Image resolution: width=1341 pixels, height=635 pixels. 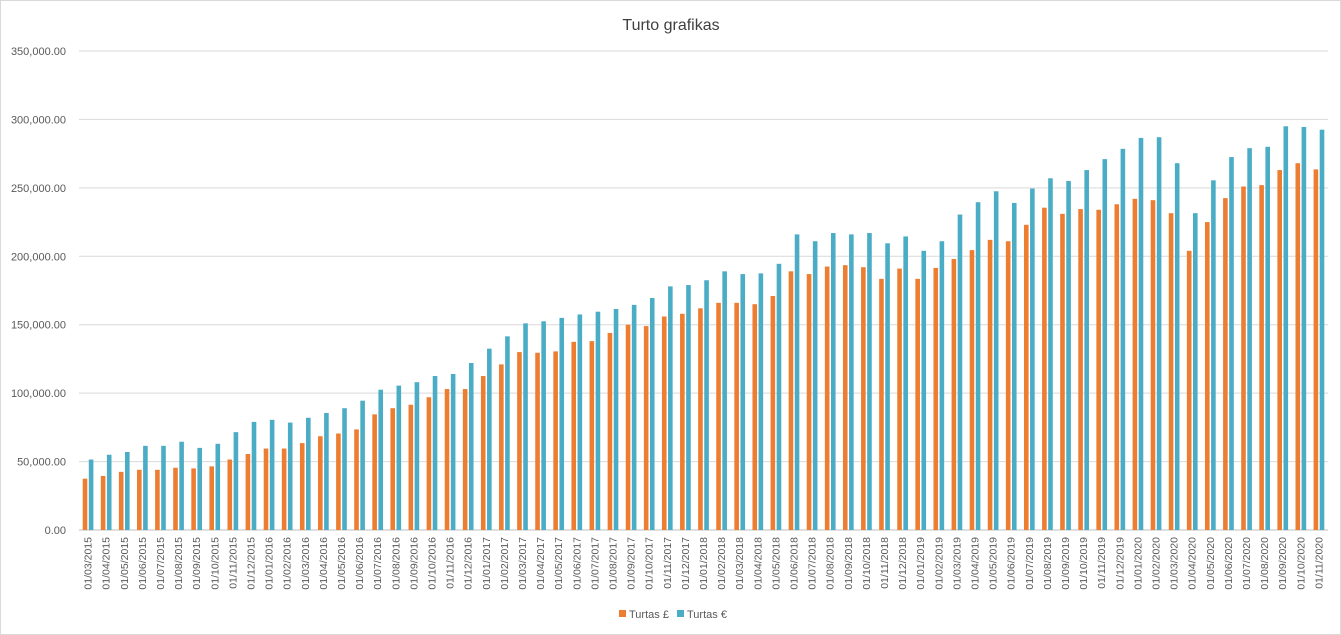 I want to click on x-tick-label: 01/11/2018, so click(x=885, y=563).